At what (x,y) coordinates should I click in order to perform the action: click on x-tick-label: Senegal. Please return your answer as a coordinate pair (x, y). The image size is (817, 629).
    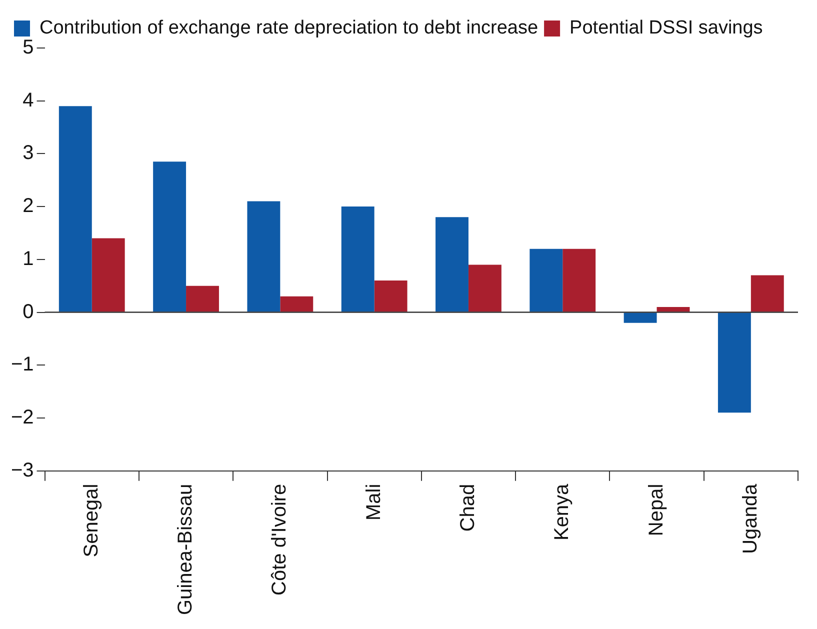
    Looking at the image, I should click on (91, 521).